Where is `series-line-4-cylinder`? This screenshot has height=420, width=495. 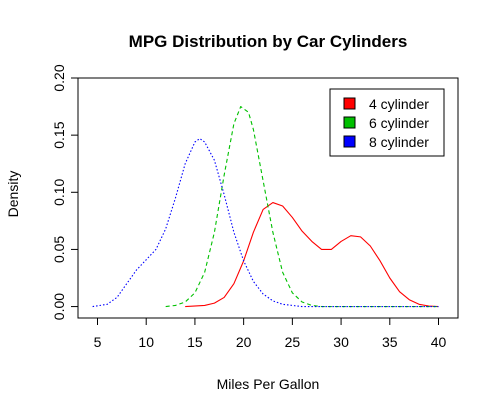
series-line-4-cylinder is located at coordinates (312, 255).